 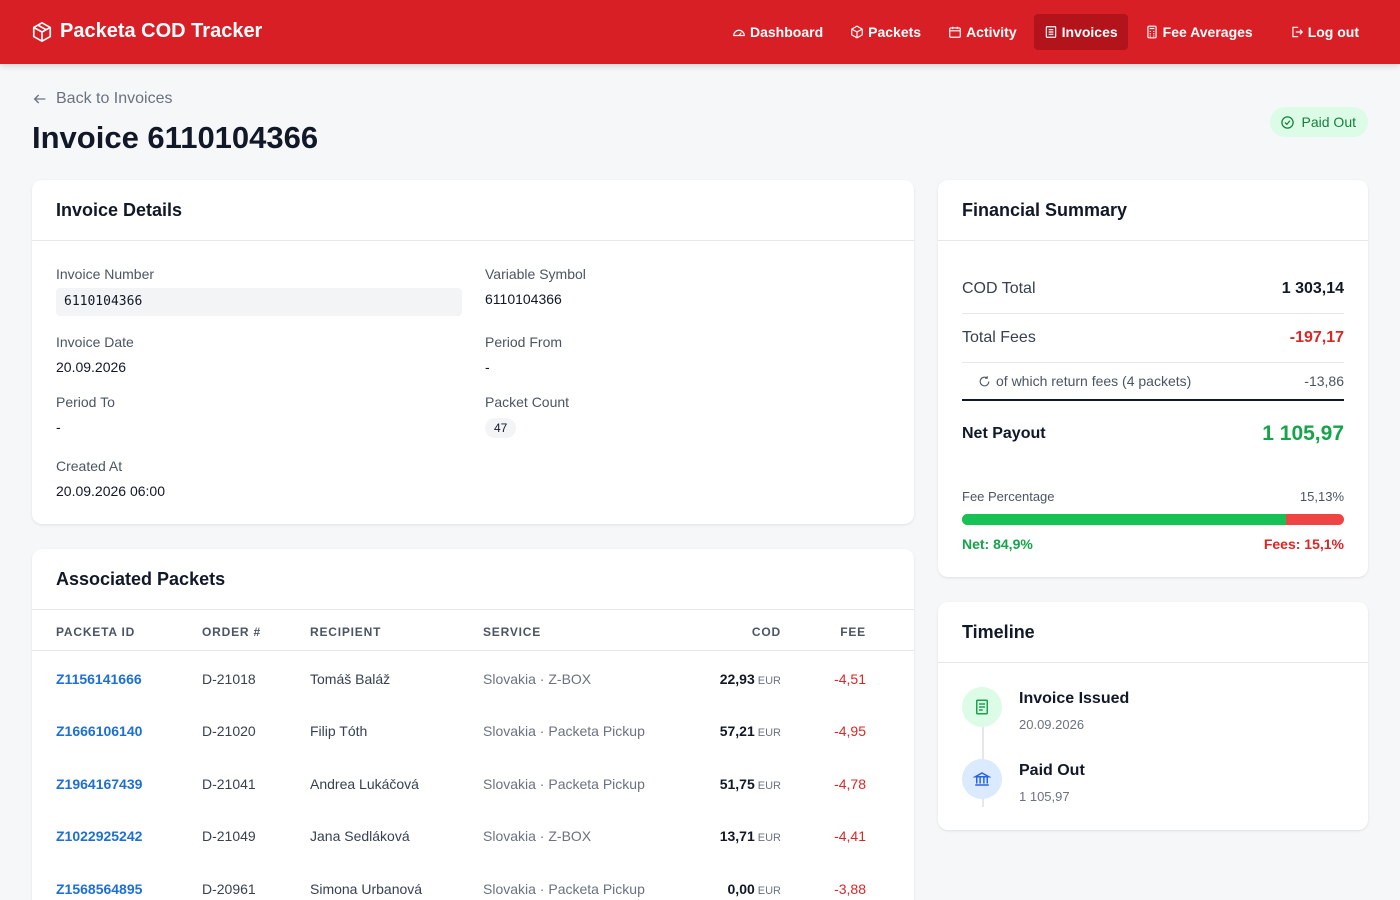 I want to click on status-label: Paid Out, so click(x=1328, y=122).